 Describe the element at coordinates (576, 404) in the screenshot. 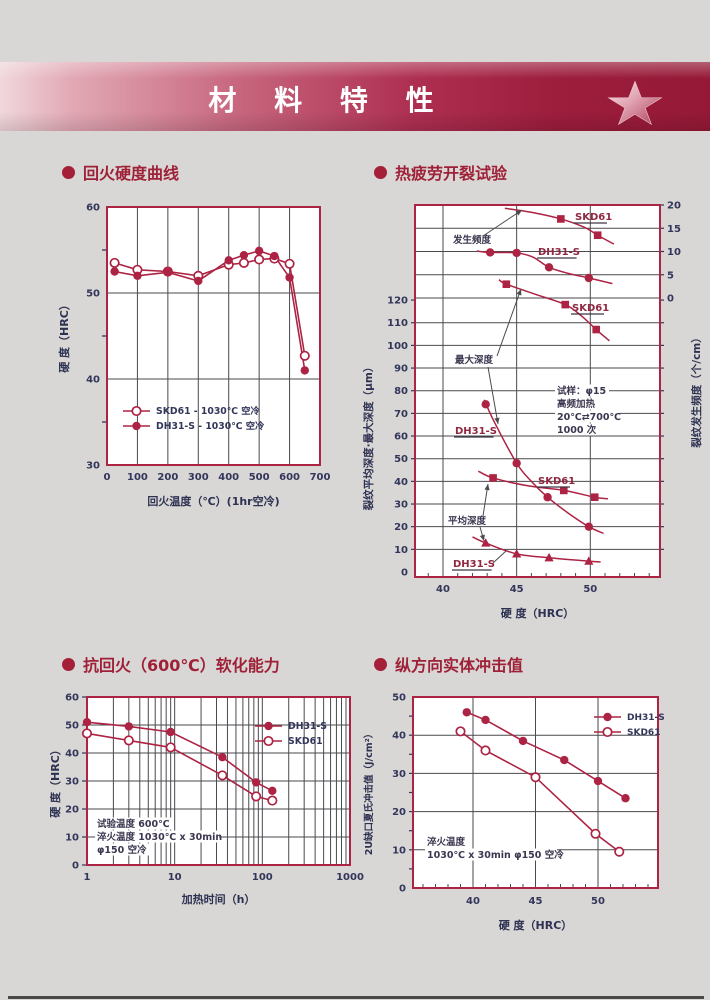

I see `svg-text: 高频加热` at that location.